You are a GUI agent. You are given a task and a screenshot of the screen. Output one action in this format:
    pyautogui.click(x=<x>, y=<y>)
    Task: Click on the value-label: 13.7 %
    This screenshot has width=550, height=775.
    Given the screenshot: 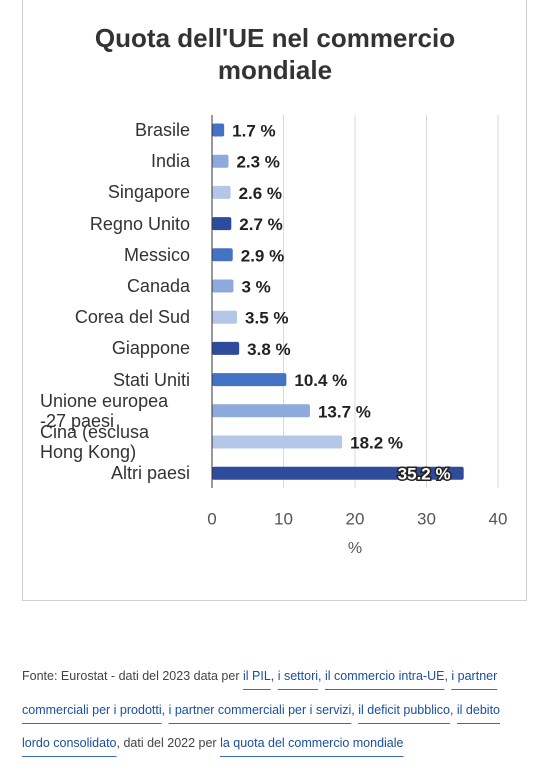 What is the action you would take?
    pyautogui.click(x=344, y=411)
    